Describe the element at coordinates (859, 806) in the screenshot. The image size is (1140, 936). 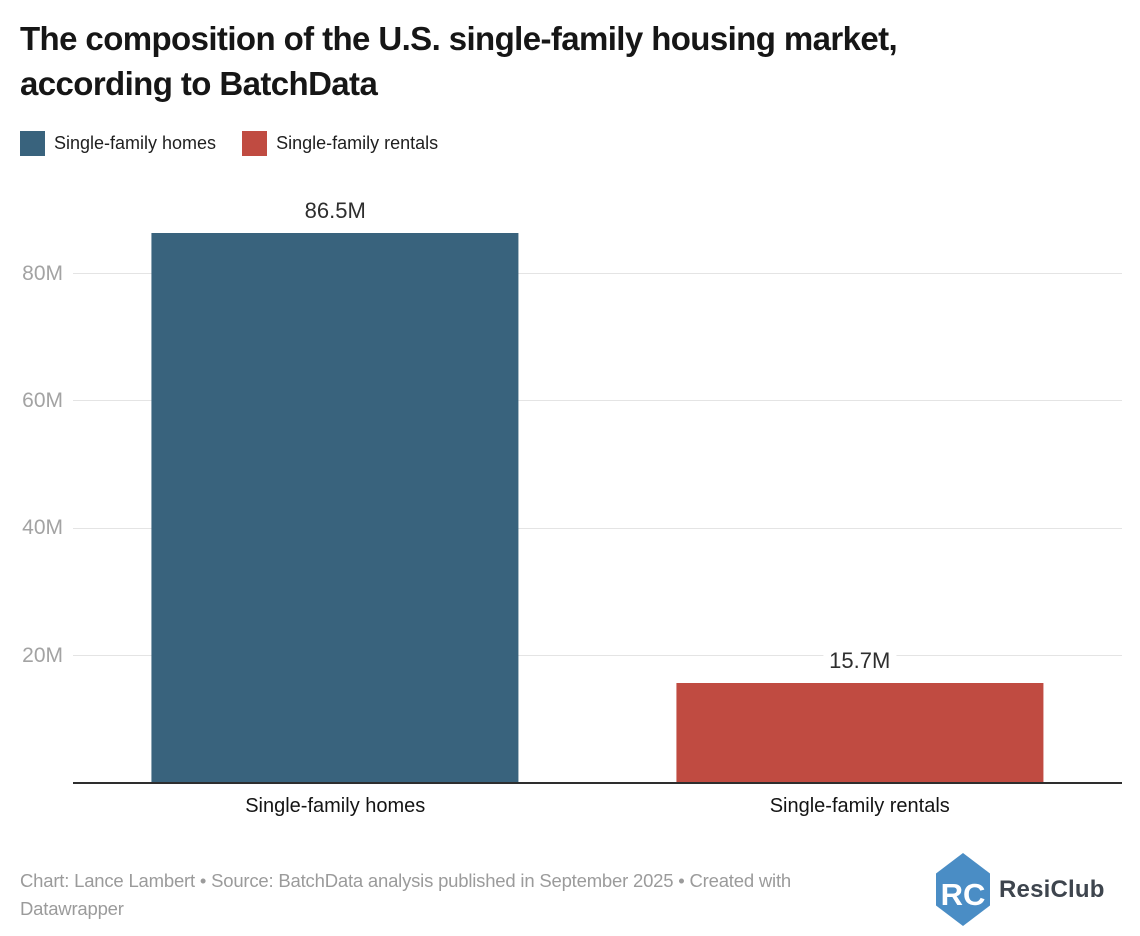
I see `x-category-label-single-family-rentals: Single-family rentals` at that location.